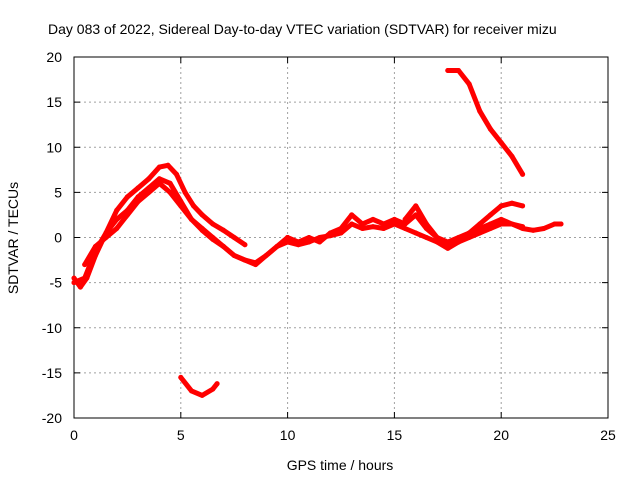 This screenshot has width=640, height=480. I want to click on y-tick-label: 0, so click(58, 238).